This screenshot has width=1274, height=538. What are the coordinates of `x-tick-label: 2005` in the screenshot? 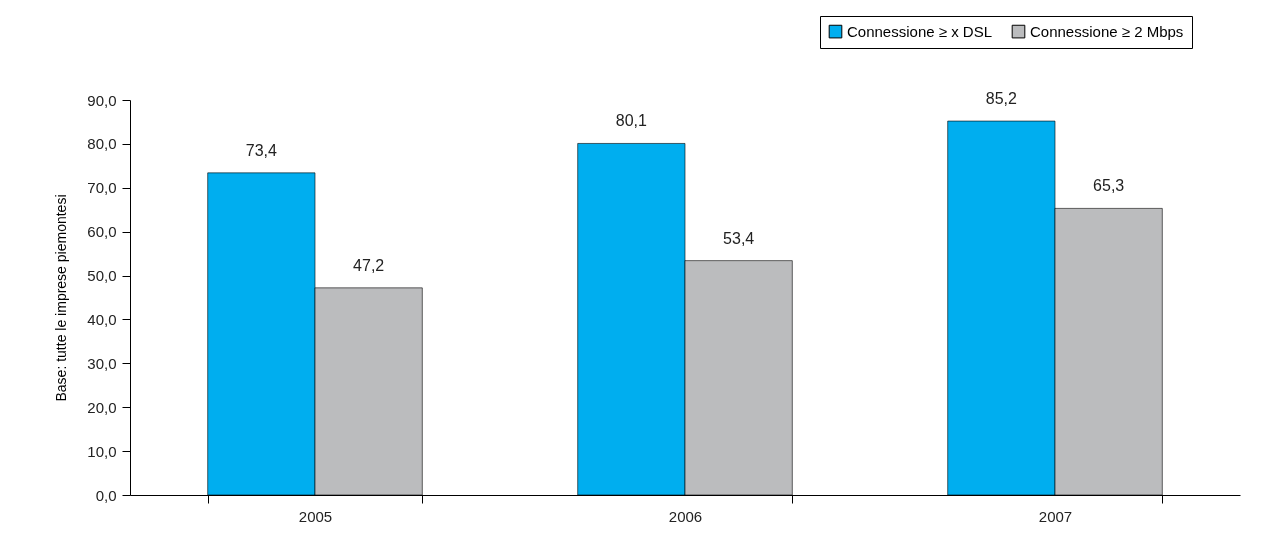 It's located at (315, 516).